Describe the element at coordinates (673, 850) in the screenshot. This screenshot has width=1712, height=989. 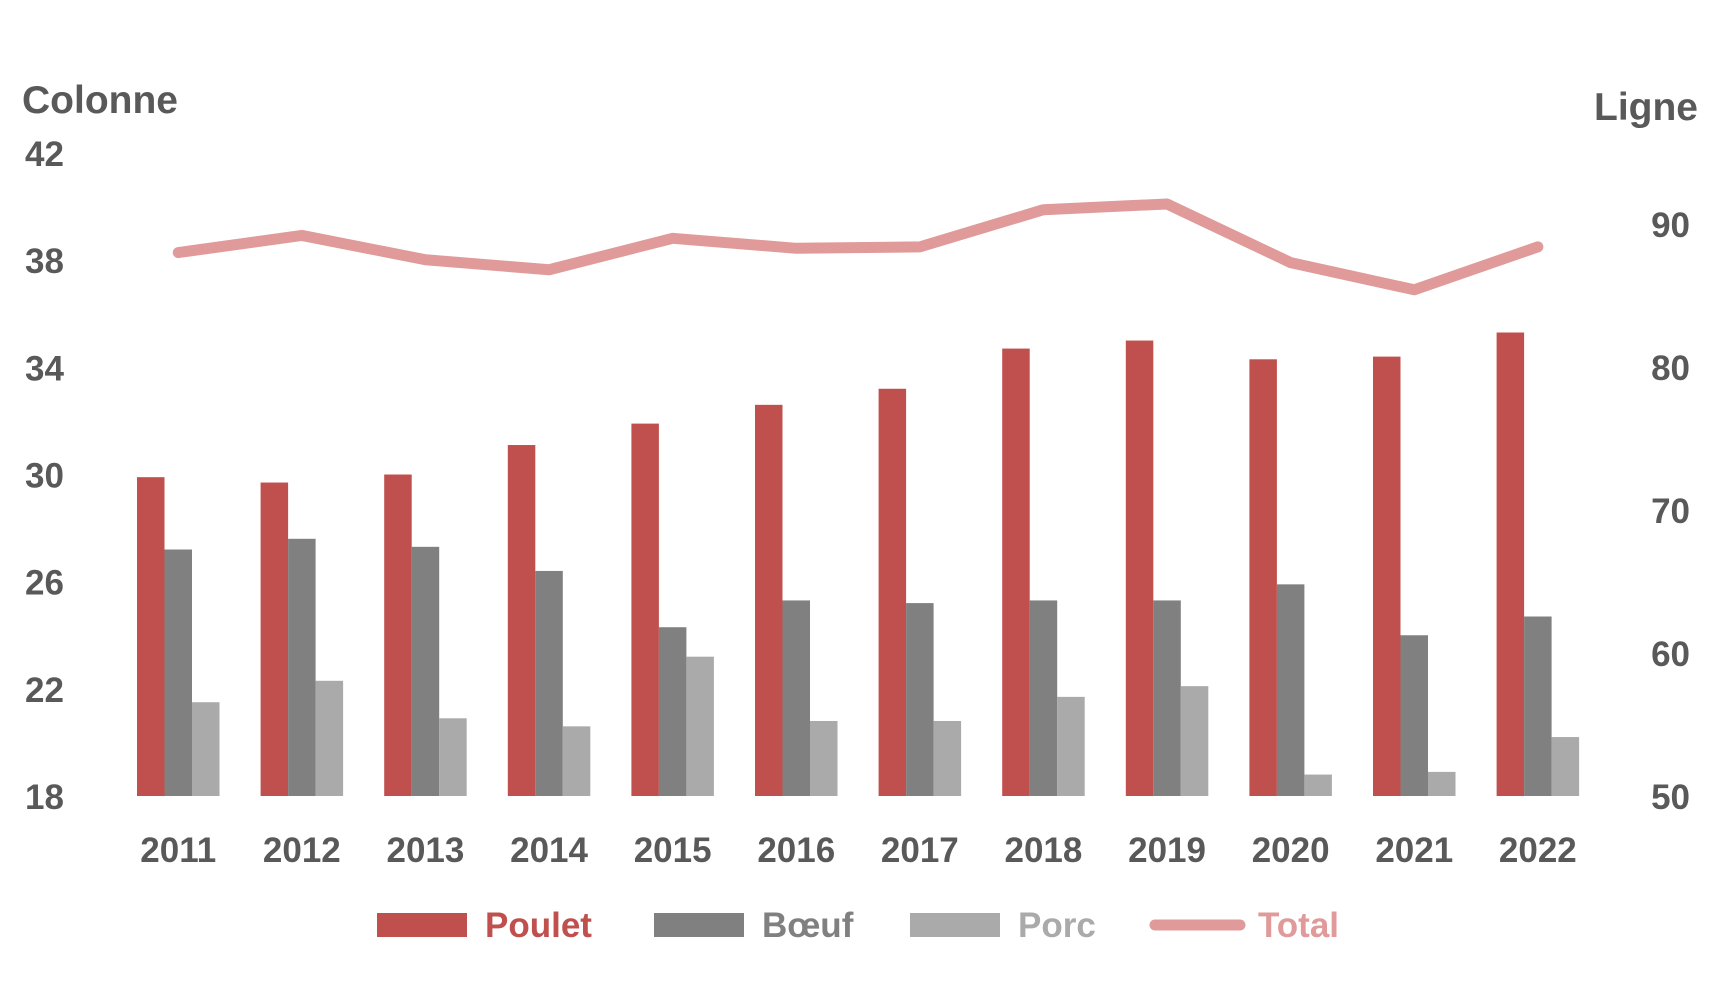
I see `x-tick-label: 2015` at that location.